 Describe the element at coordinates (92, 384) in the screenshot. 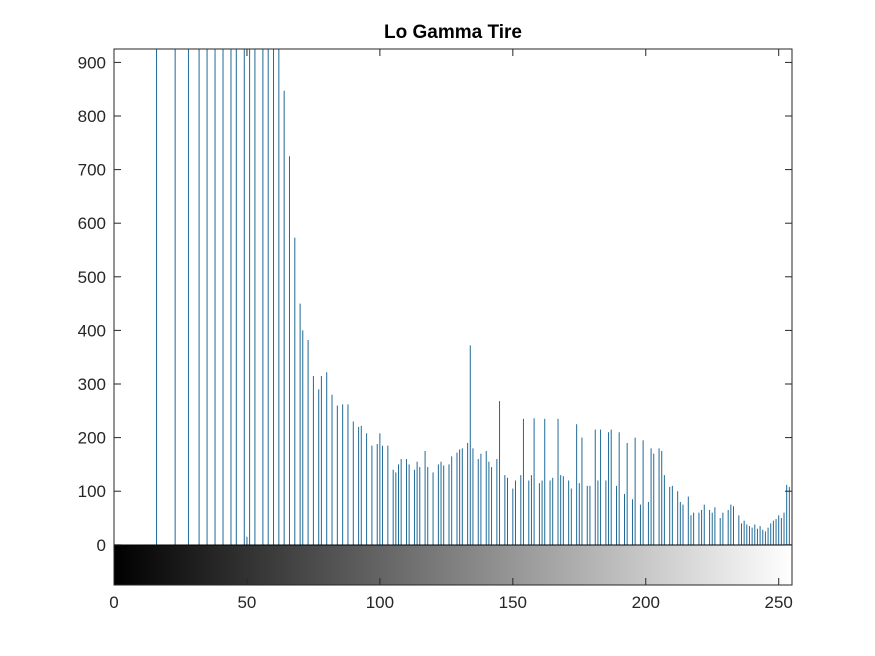

I see `y-tick-label: 300` at that location.